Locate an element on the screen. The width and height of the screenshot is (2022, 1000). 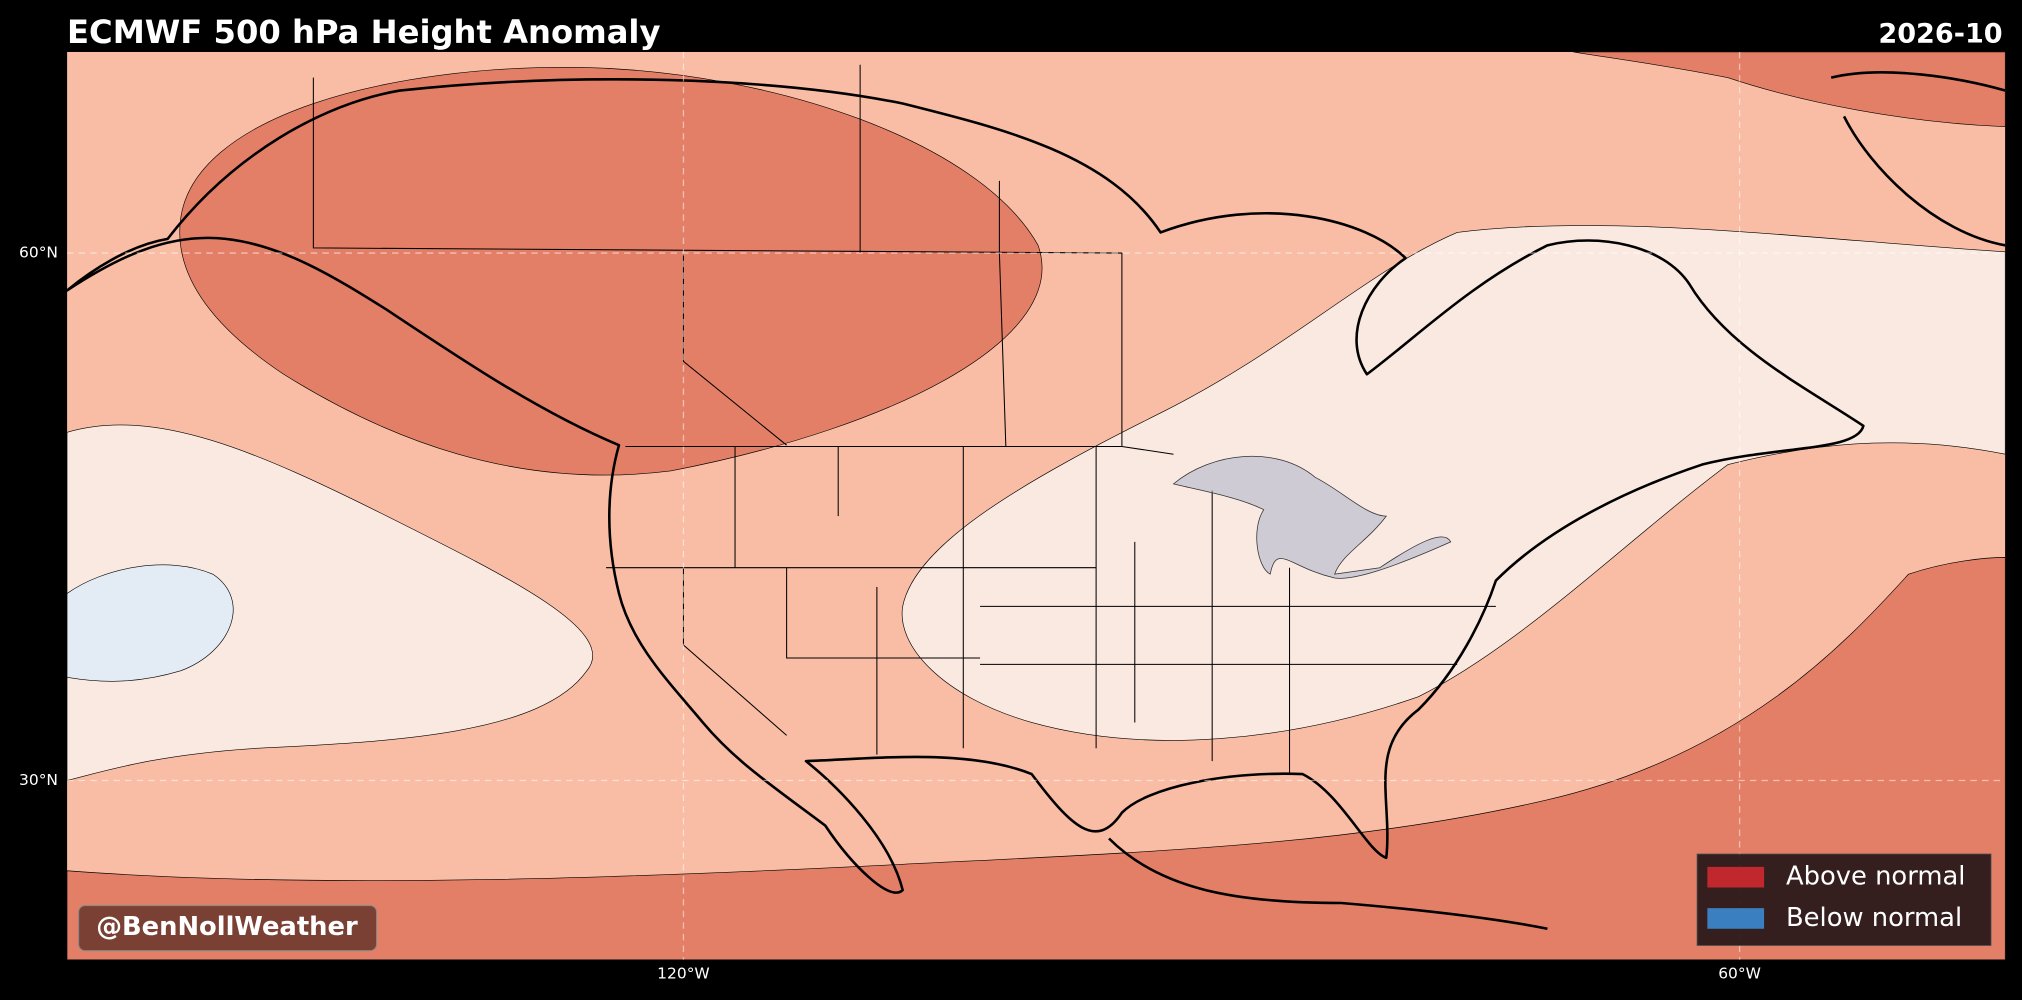
great-lakes is located at coordinates (1312, 517).